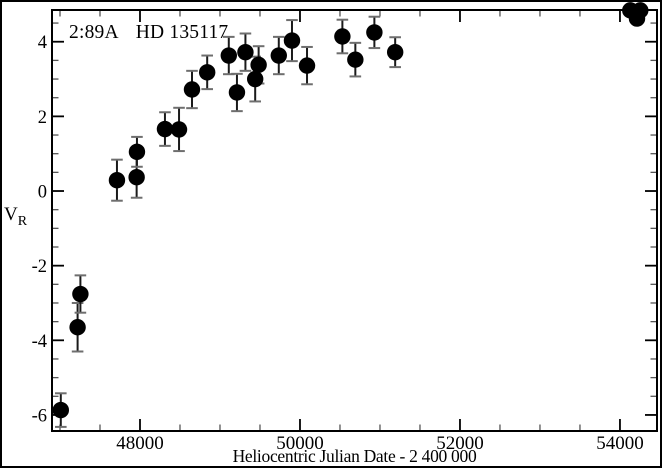 This screenshot has height=468, width=662. Describe the element at coordinates (620, 443) in the screenshot. I see `x-tick-label: 54000` at that location.